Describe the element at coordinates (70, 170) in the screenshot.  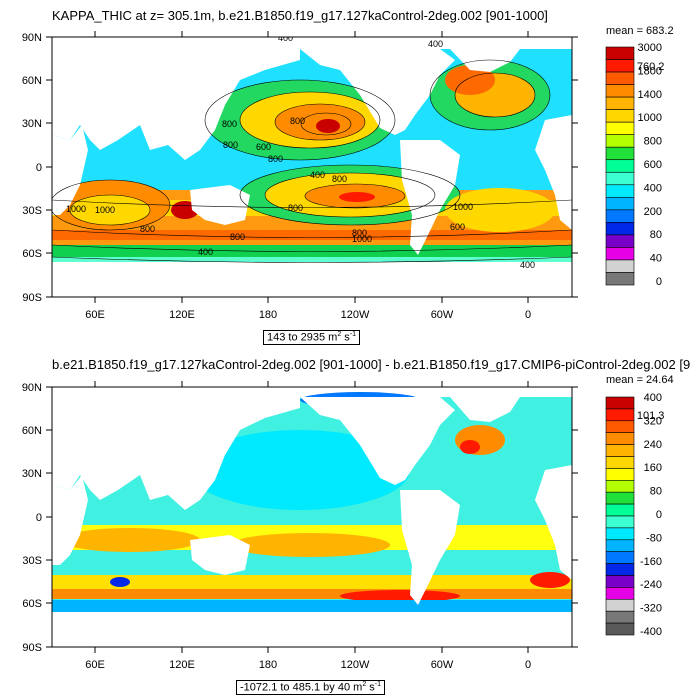
I see `africa-land` at that location.